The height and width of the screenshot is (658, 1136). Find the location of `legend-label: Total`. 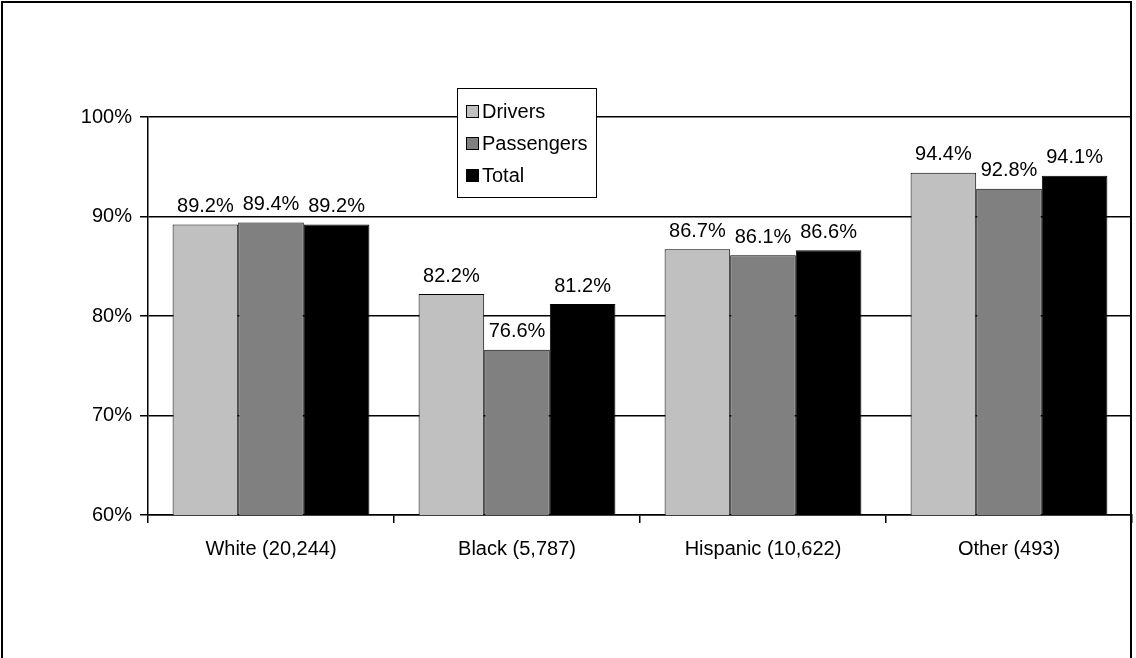

legend-label: Total is located at coordinates (503, 175).